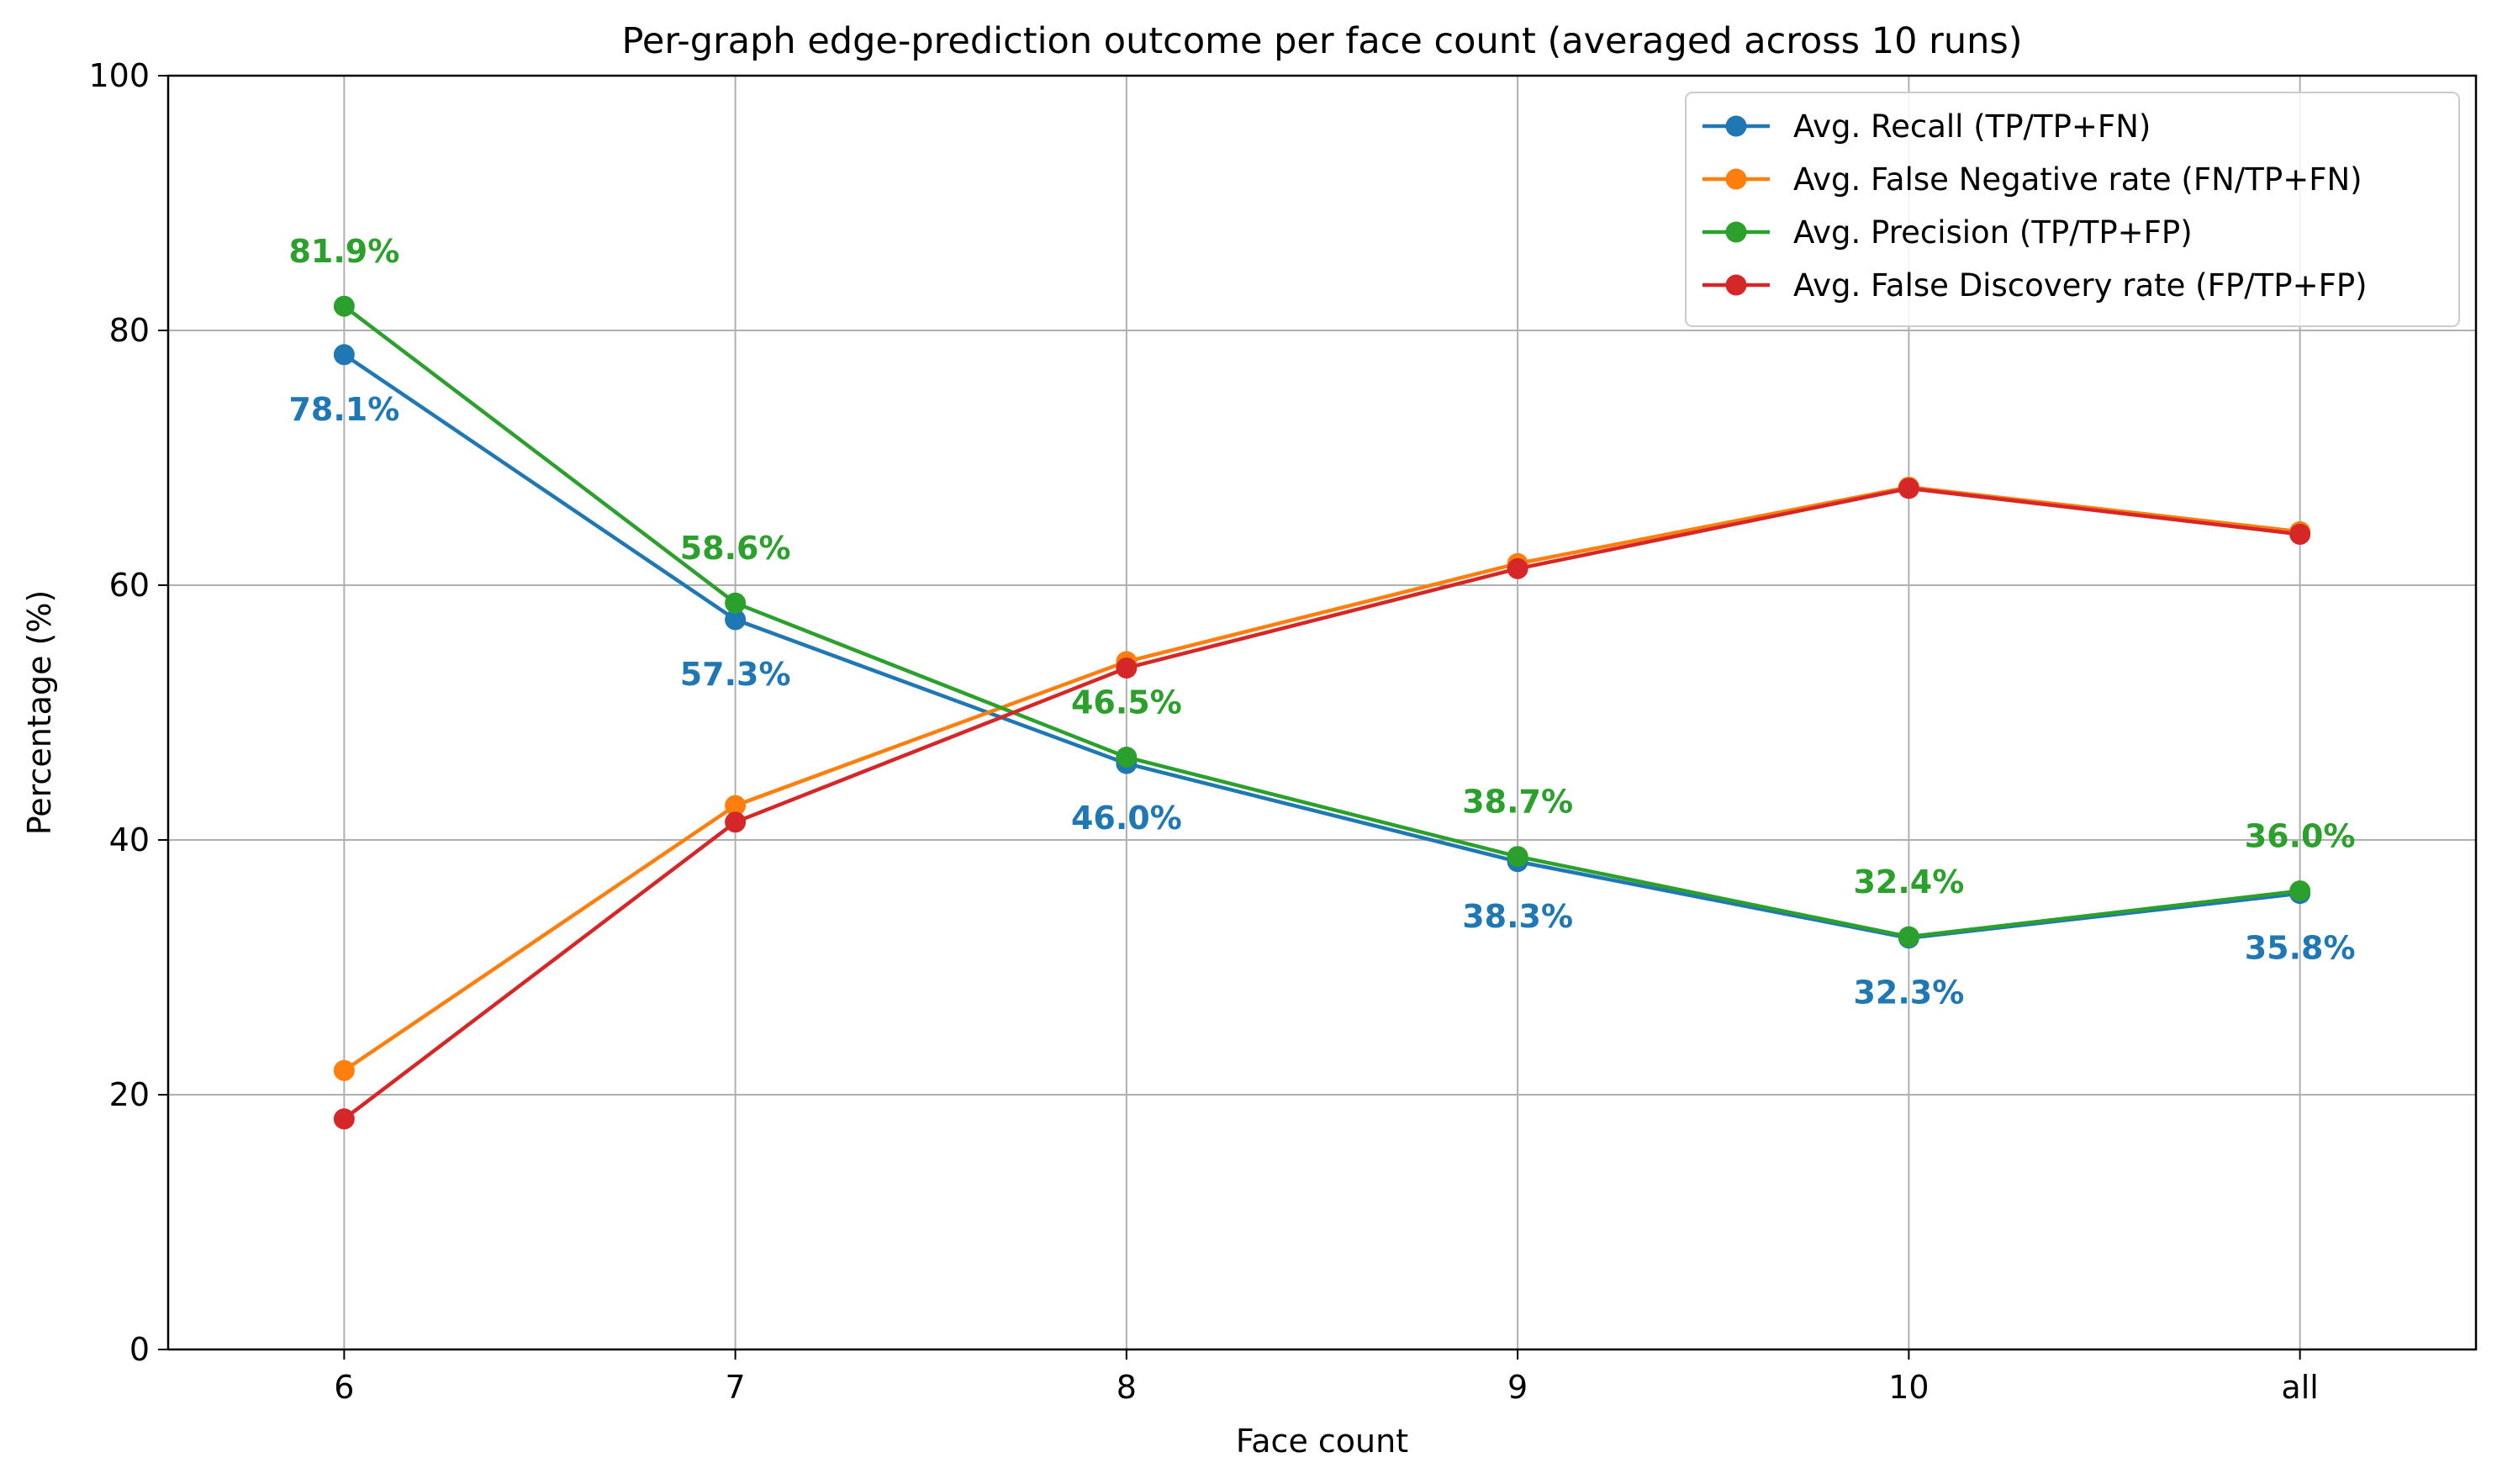 The width and height of the screenshot is (2497, 1484). What do you see at coordinates (129, 330) in the screenshot?
I see `y-tick-label: 80` at bounding box center [129, 330].